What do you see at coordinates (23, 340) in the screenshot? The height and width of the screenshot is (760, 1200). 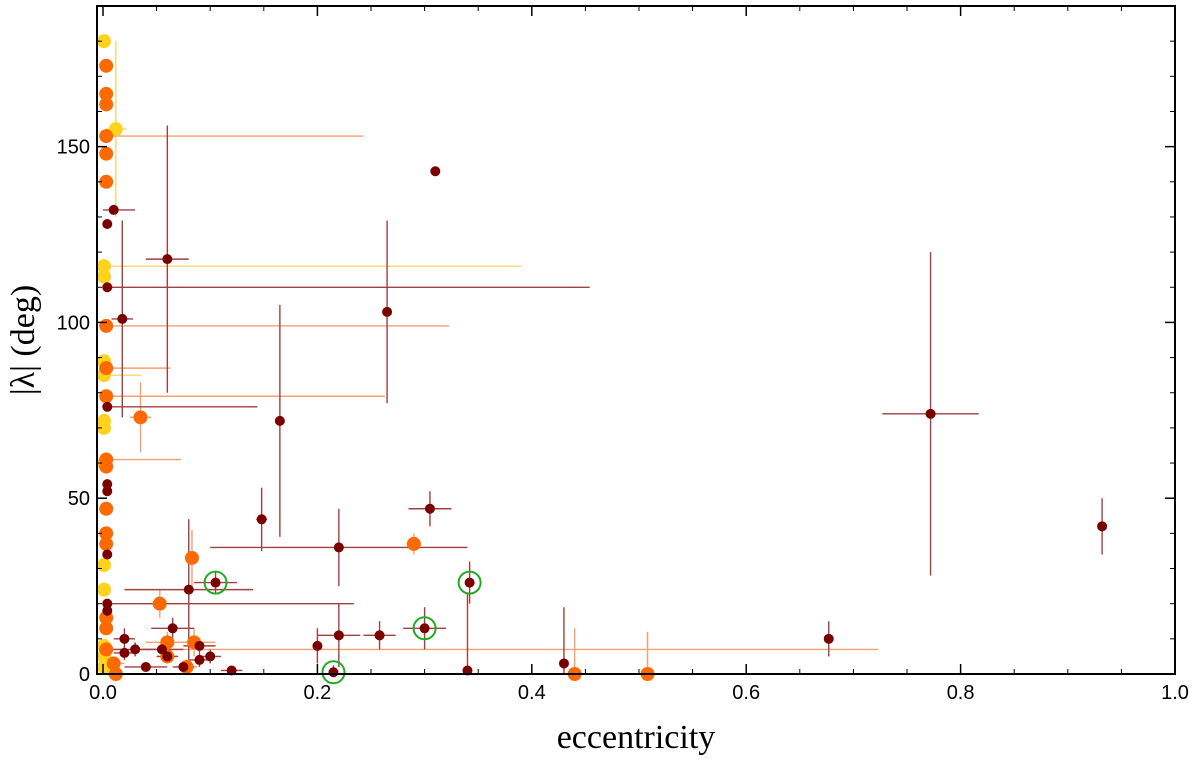 I see `y-axis-label: |λ| (deg)` at bounding box center [23, 340].